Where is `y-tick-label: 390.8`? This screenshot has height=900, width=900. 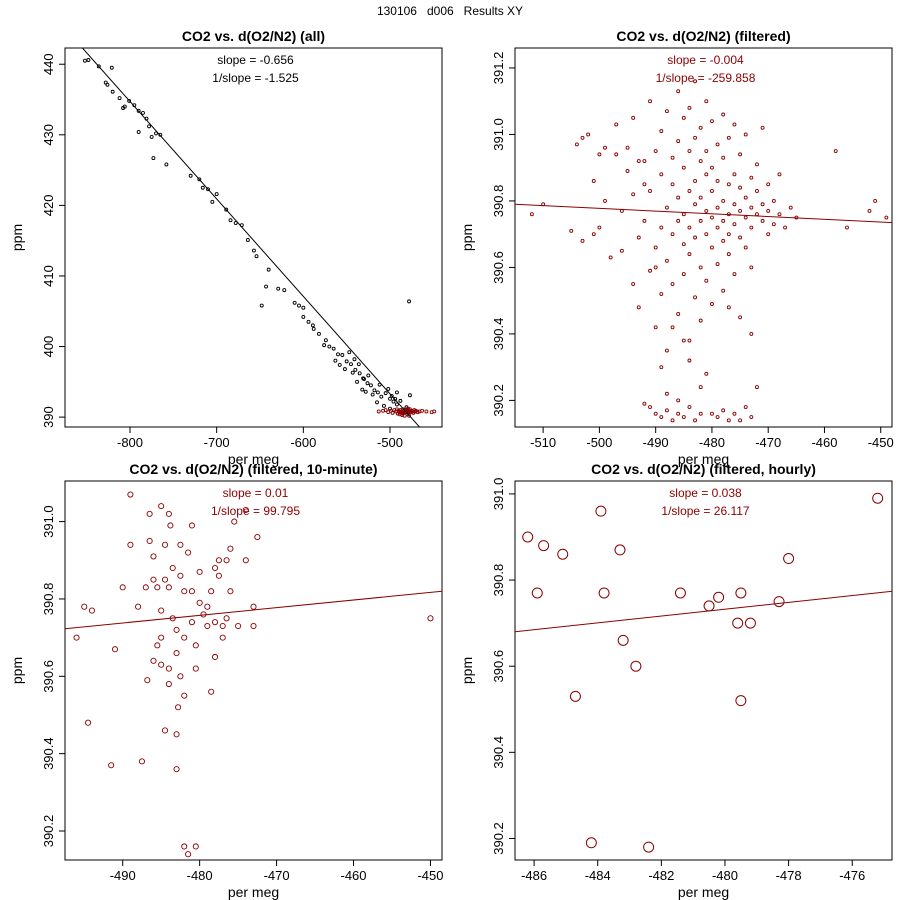
y-tick-label: 390.8 is located at coordinates (498, 580).